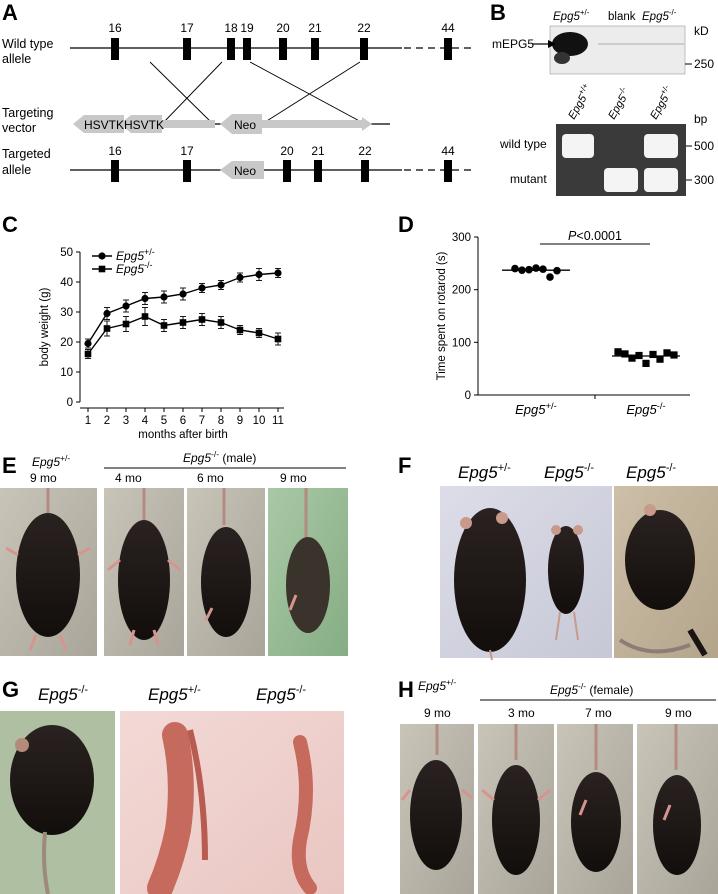 This screenshot has width=718, height=894. What do you see at coordinates (536, 409) in the screenshot?
I see `d-group-label-0: Epg5+/-` at bounding box center [536, 409].